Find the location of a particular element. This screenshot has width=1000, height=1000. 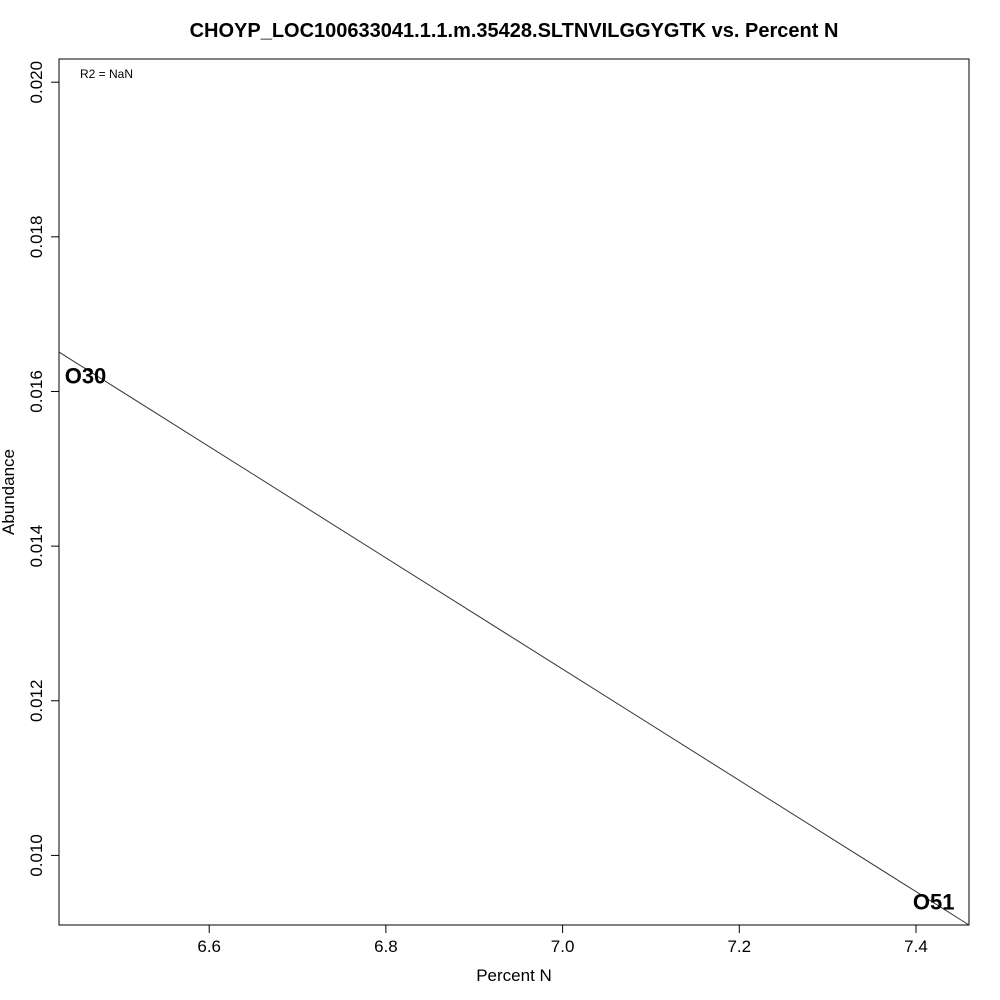

point-label: O51 is located at coordinates (934, 901).